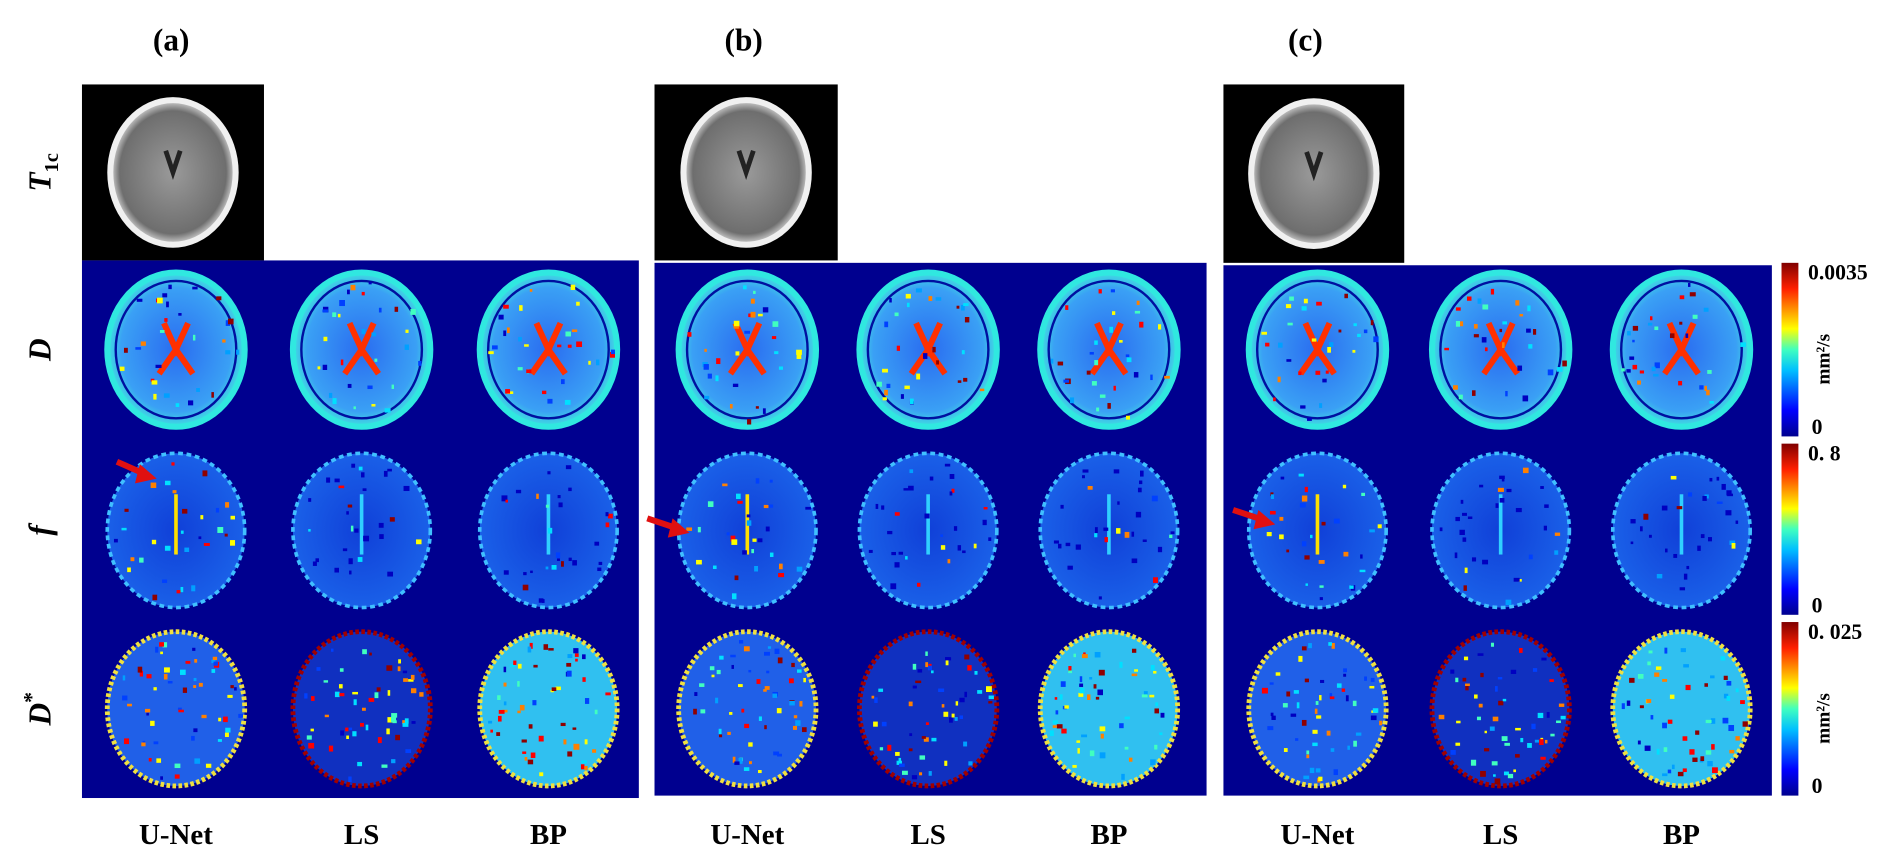 Image resolution: width=1890 pixels, height=868 pixels. What do you see at coordinates (32, 697) in the screenshot?
I see `row-label-sup: *` at bounding box center [32, 697].